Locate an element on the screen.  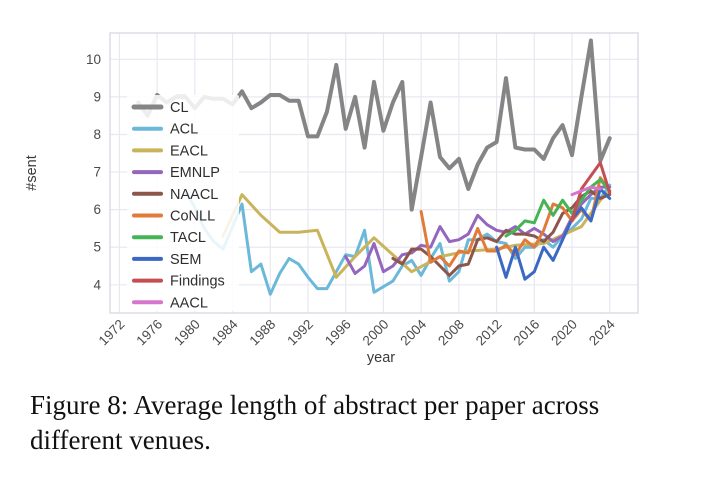
x-tick-label: 2020 is located at coordinates (564, 333).